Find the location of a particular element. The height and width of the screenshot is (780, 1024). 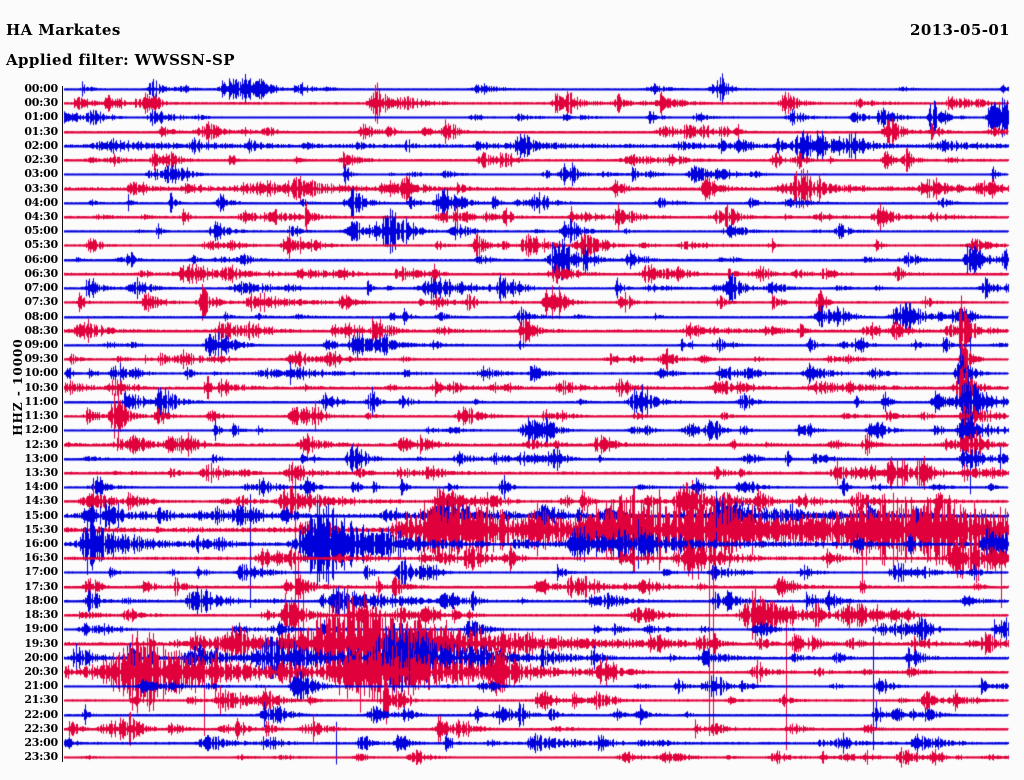

time-label-2000: 20:00 is located at coordinates (41, 657).